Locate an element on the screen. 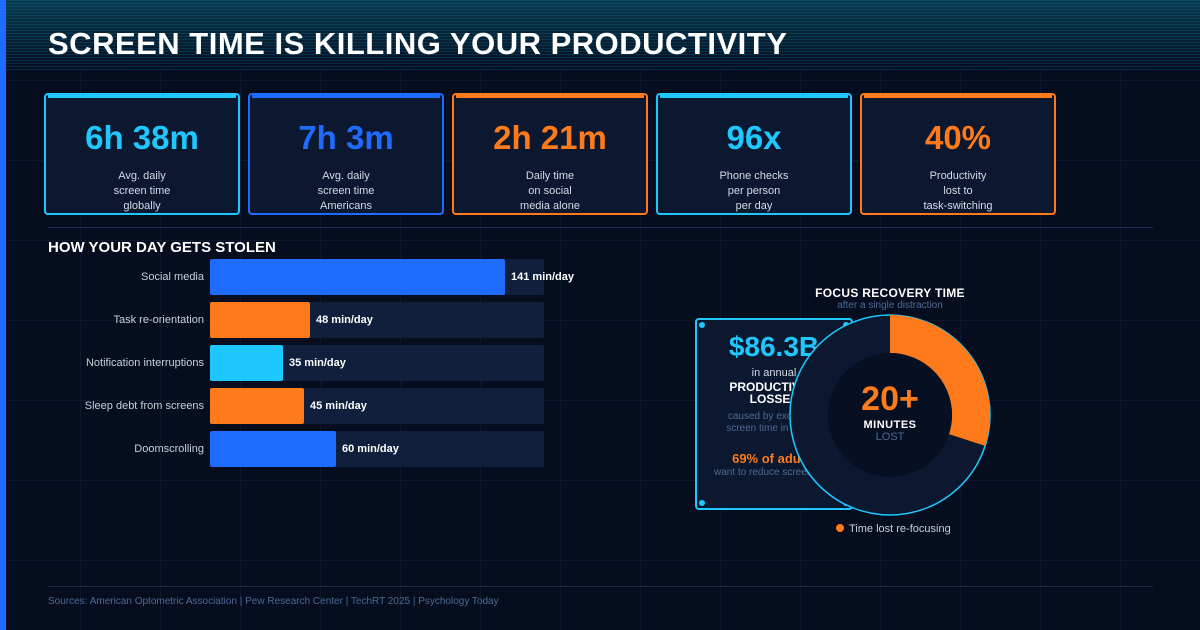  bar-value-label: 45 min/day is located at coordinates (338, 406).